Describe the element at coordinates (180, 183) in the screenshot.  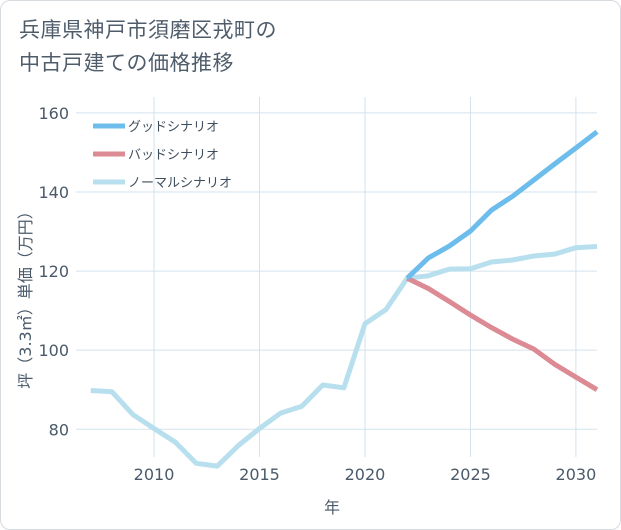
I see `legend-label-2: ノーマルシナリオ` at that location.